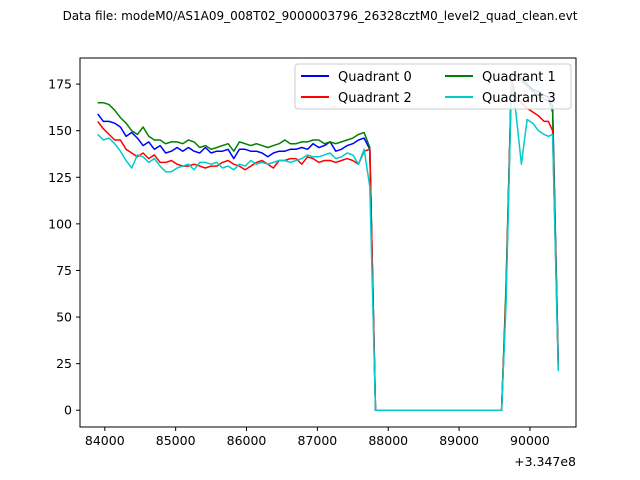 The height and width of the screenshot is (480, 640). I want to click on y-tick-label: 0, so click(68, 410).